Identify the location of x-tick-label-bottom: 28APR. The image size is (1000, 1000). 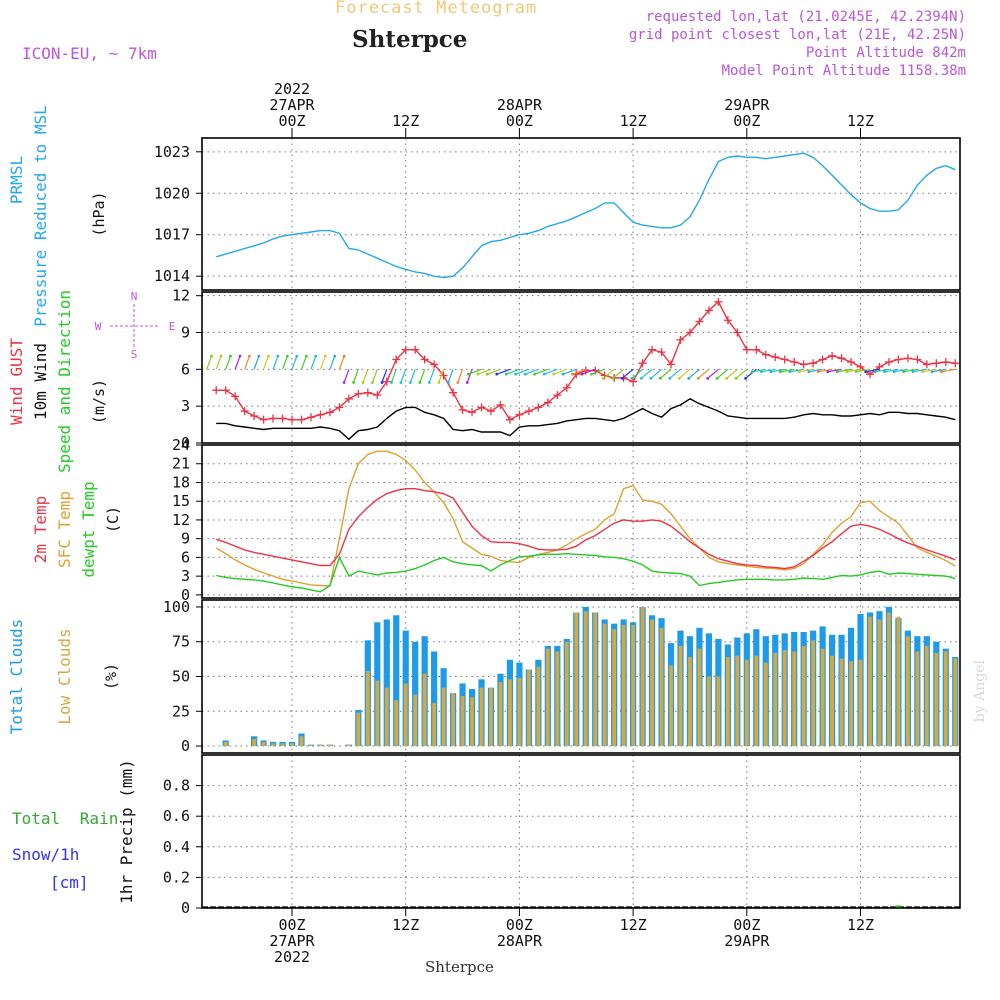
(520, 941).